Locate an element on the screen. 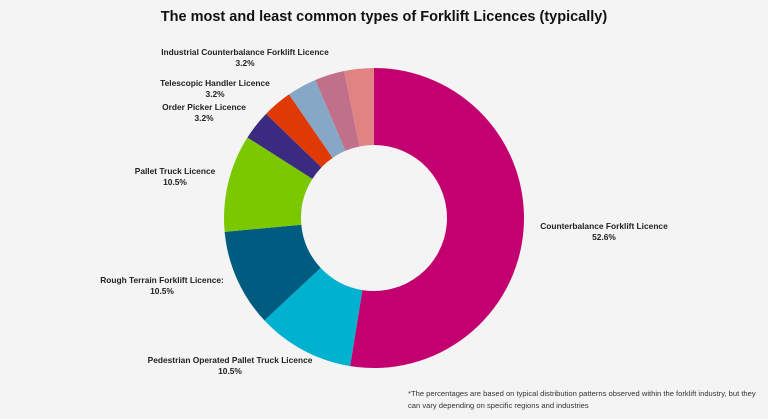 The width and height of the screenshot is (768, 419). slice-value-1: 52.6% is located at coordinates (604, 237).